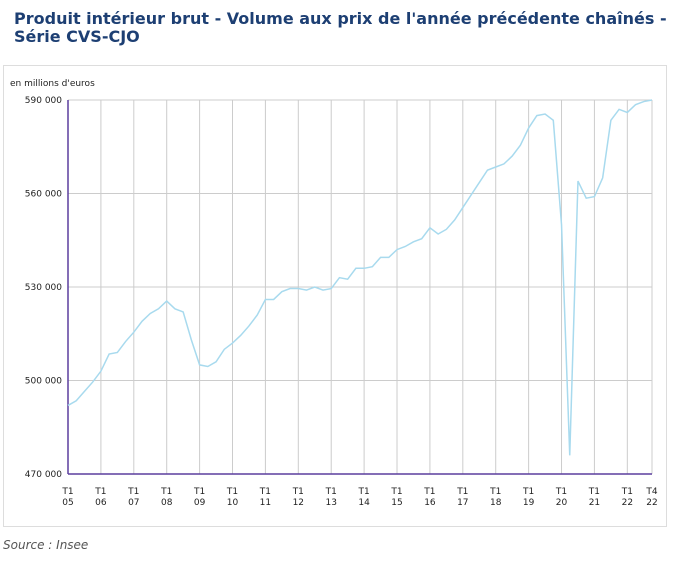 Image resolution: width=684 pixels, height=570 pixels. I want to click on y-tick-label: 560 000, so click(43, 195).